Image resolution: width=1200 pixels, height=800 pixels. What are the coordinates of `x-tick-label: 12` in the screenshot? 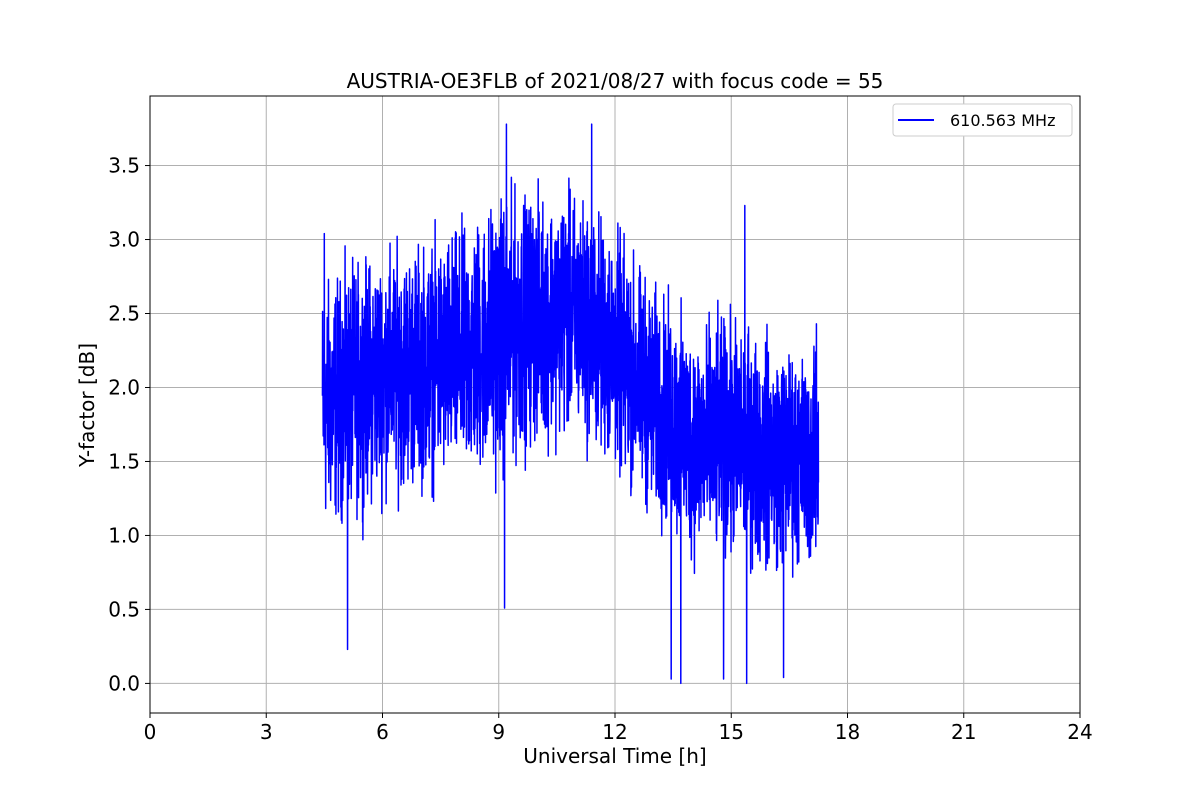 It's located at (614, 732).